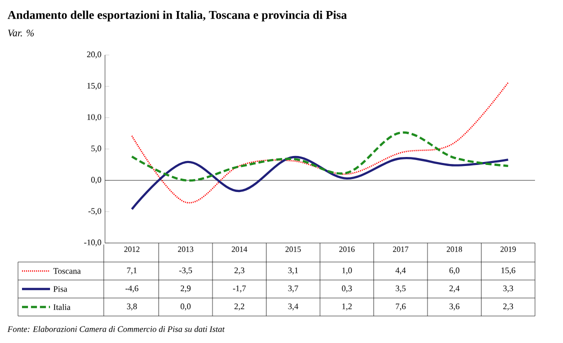  What do you see at coordinates (116, 329) in the screenshot?
I see `source-note: Fonte: Elaborazioni Camera di Commercio di Pisa su dati Istat` at bounding box center [116, 329].